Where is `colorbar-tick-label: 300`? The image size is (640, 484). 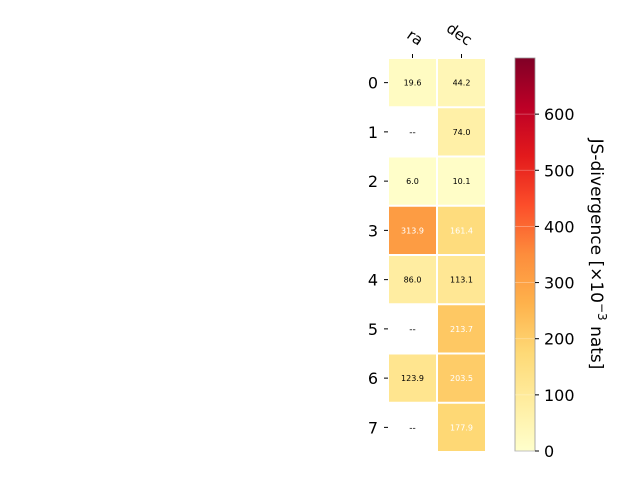
colorbar-tick-label: 300 is located at coordinates (559, 283).